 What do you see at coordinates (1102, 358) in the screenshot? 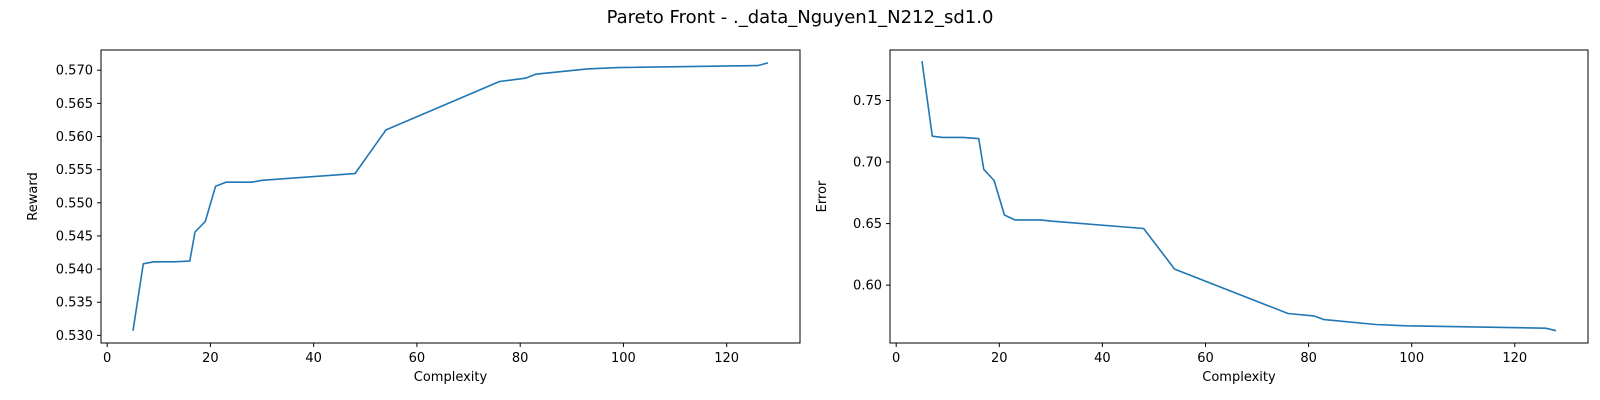
I see `right-x-tick-label: 40` at bounding box center [1102, 358].